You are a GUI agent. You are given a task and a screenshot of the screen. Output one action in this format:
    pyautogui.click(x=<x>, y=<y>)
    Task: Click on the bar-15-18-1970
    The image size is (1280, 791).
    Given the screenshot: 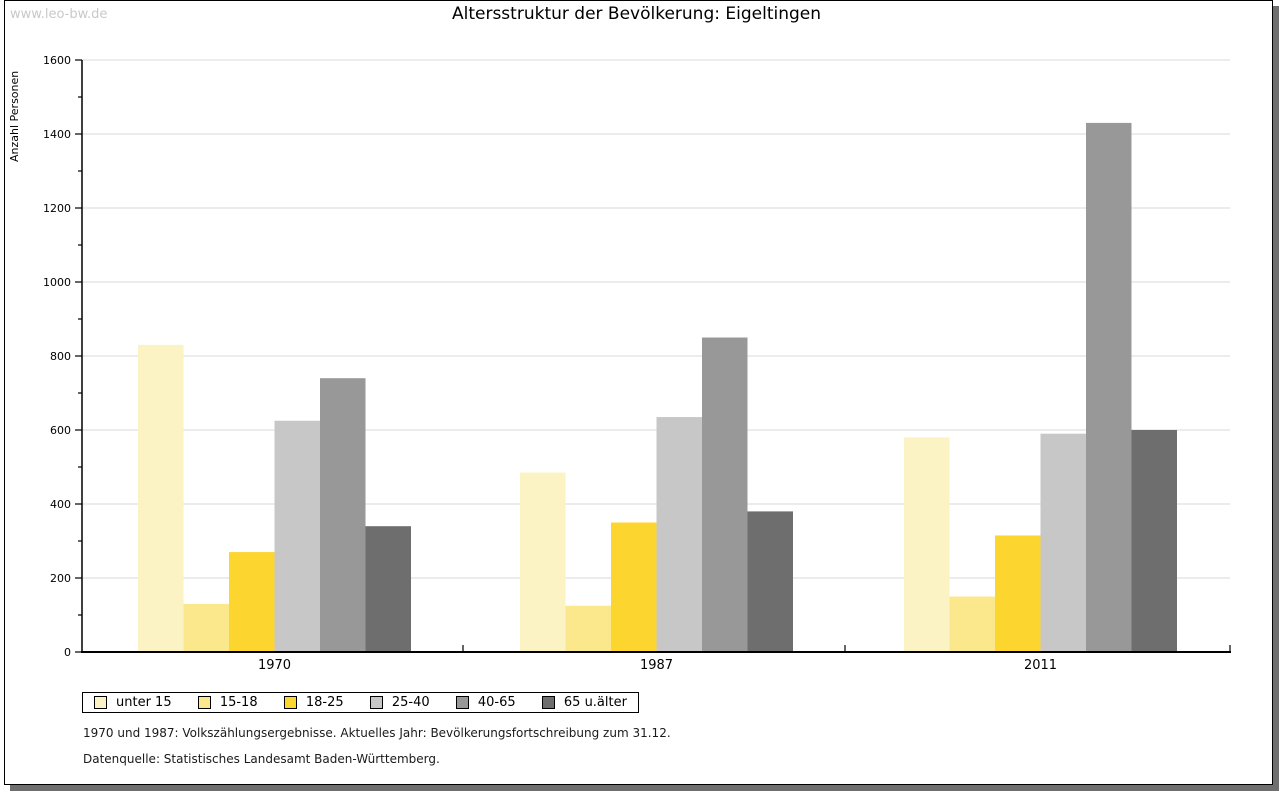 What is the action you would take?
    pyautogui.click(x=206, y=627)
    